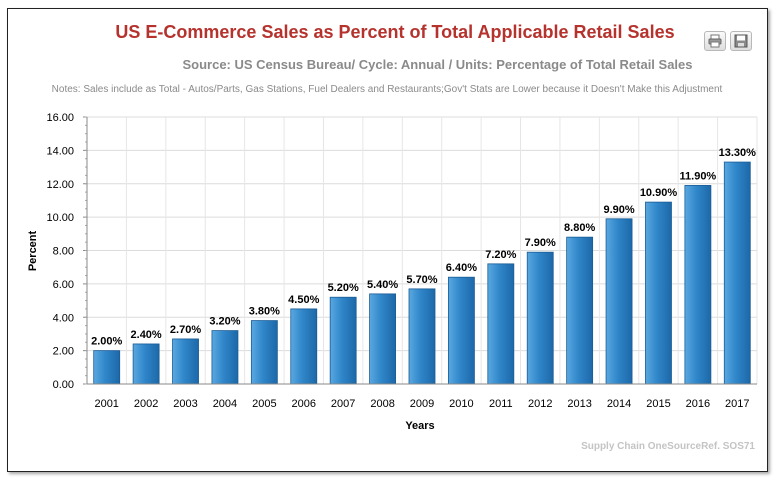 Image resolution: width=775 pixels, height=483 pixels. What do you see at coordinates (461, 404) in the screenshot?
I see `x-tick-label: 2010` at bounding box center [461, 404].